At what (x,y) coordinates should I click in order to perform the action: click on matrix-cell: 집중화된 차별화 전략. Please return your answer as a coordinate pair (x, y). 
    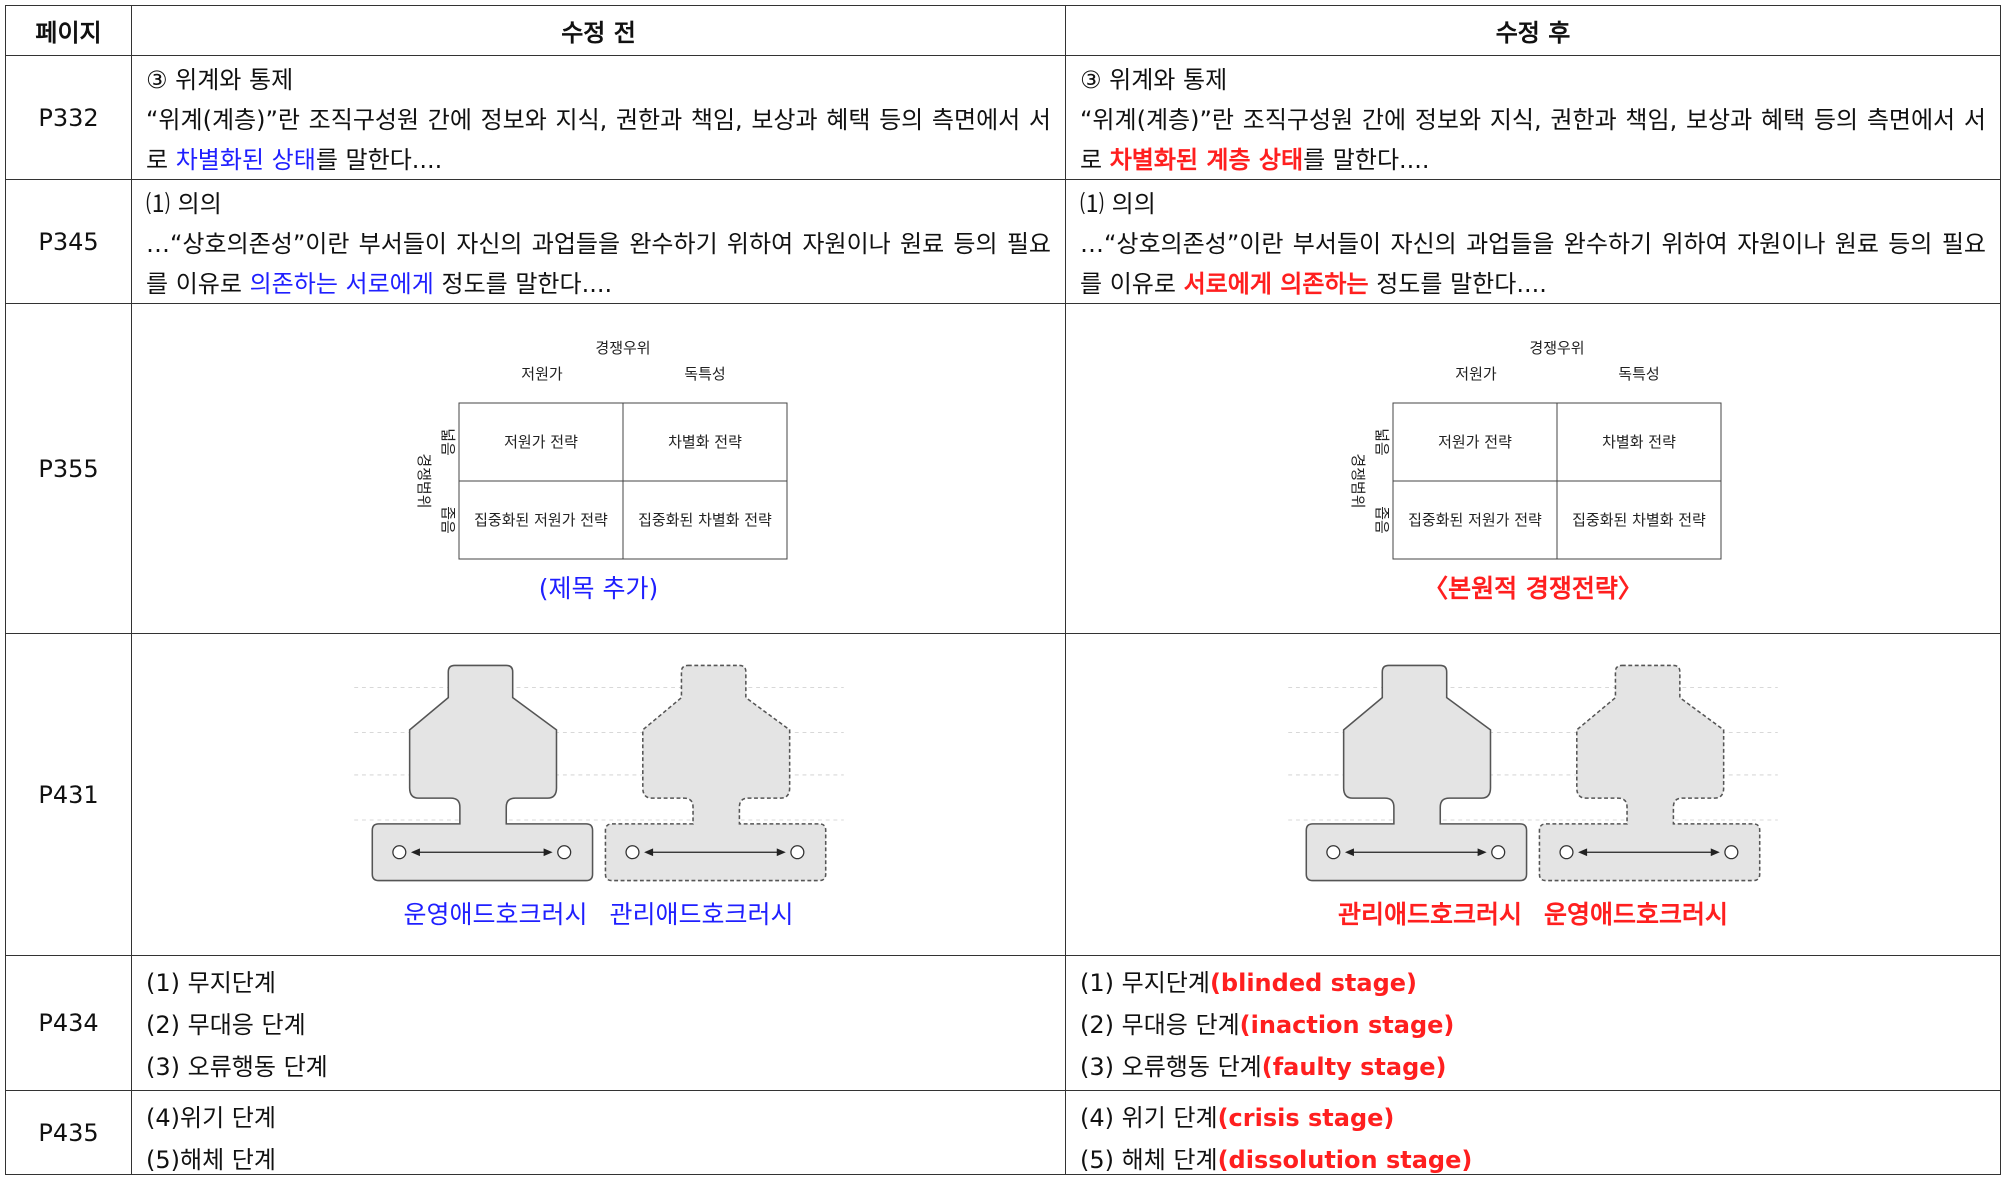
    Looking at the image, I should click on (705, 520).